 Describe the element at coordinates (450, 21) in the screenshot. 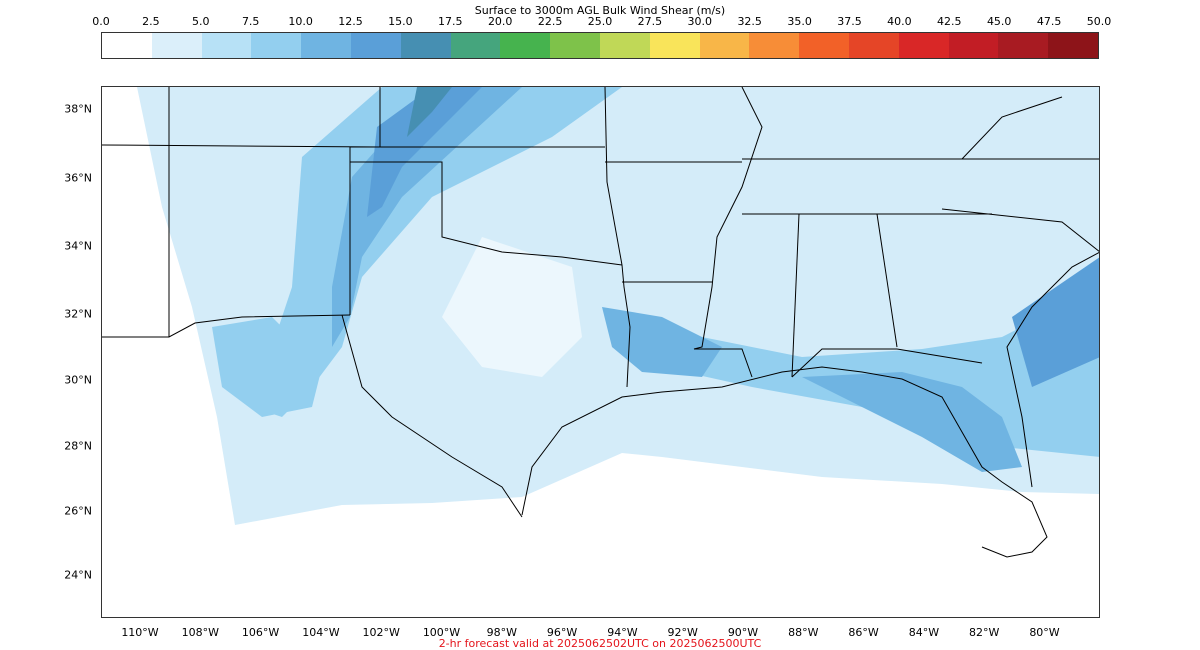

I see `colorbar-tick-label: 17.5` at that location.